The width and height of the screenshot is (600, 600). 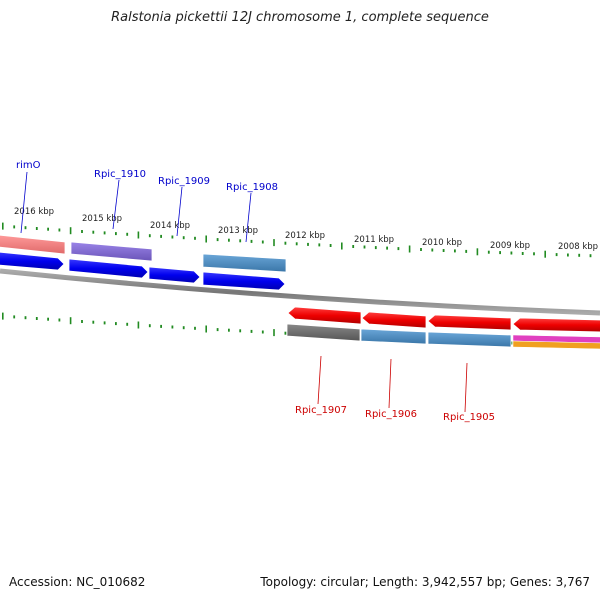 What do you see at coordinates (300, 292) in the screenshot?
I see `chromosome-backbone` at bounding box center [300, 292].